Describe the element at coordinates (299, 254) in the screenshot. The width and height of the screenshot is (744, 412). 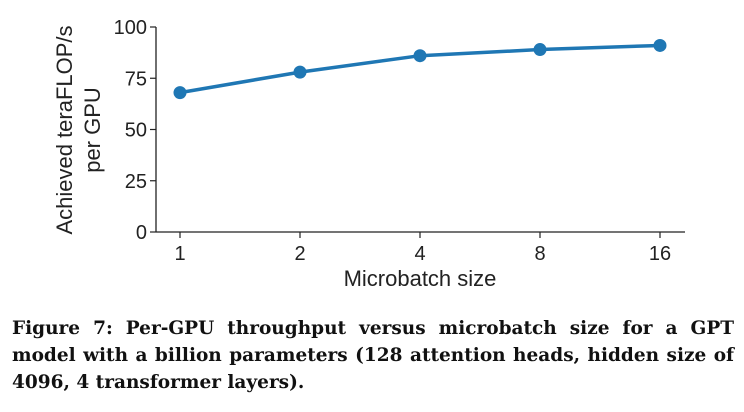
I see `x-tick-label: 2` at that location.